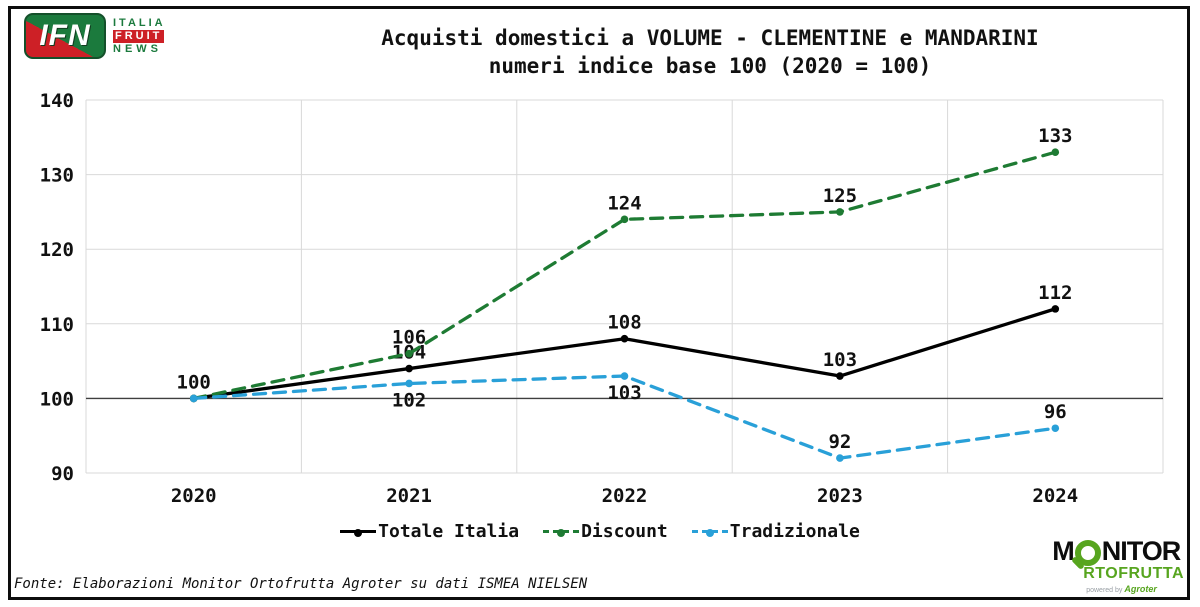 Image resolution: width=1200 pixels, height=607 pixels. I want to click on data-label: 102, so click(409, 400).